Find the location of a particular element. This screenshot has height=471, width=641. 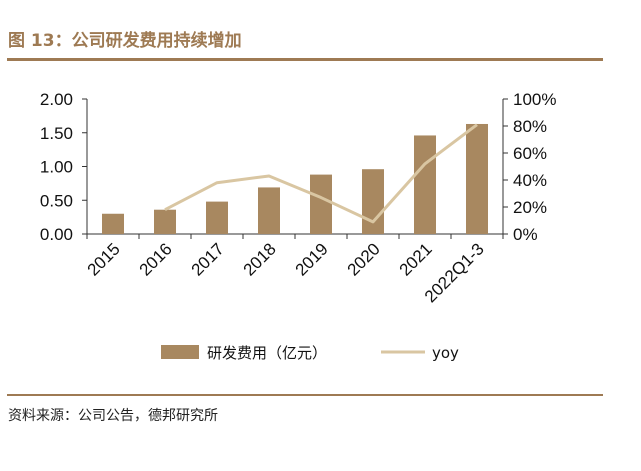

top-rule is located at coordinates (305, 59).